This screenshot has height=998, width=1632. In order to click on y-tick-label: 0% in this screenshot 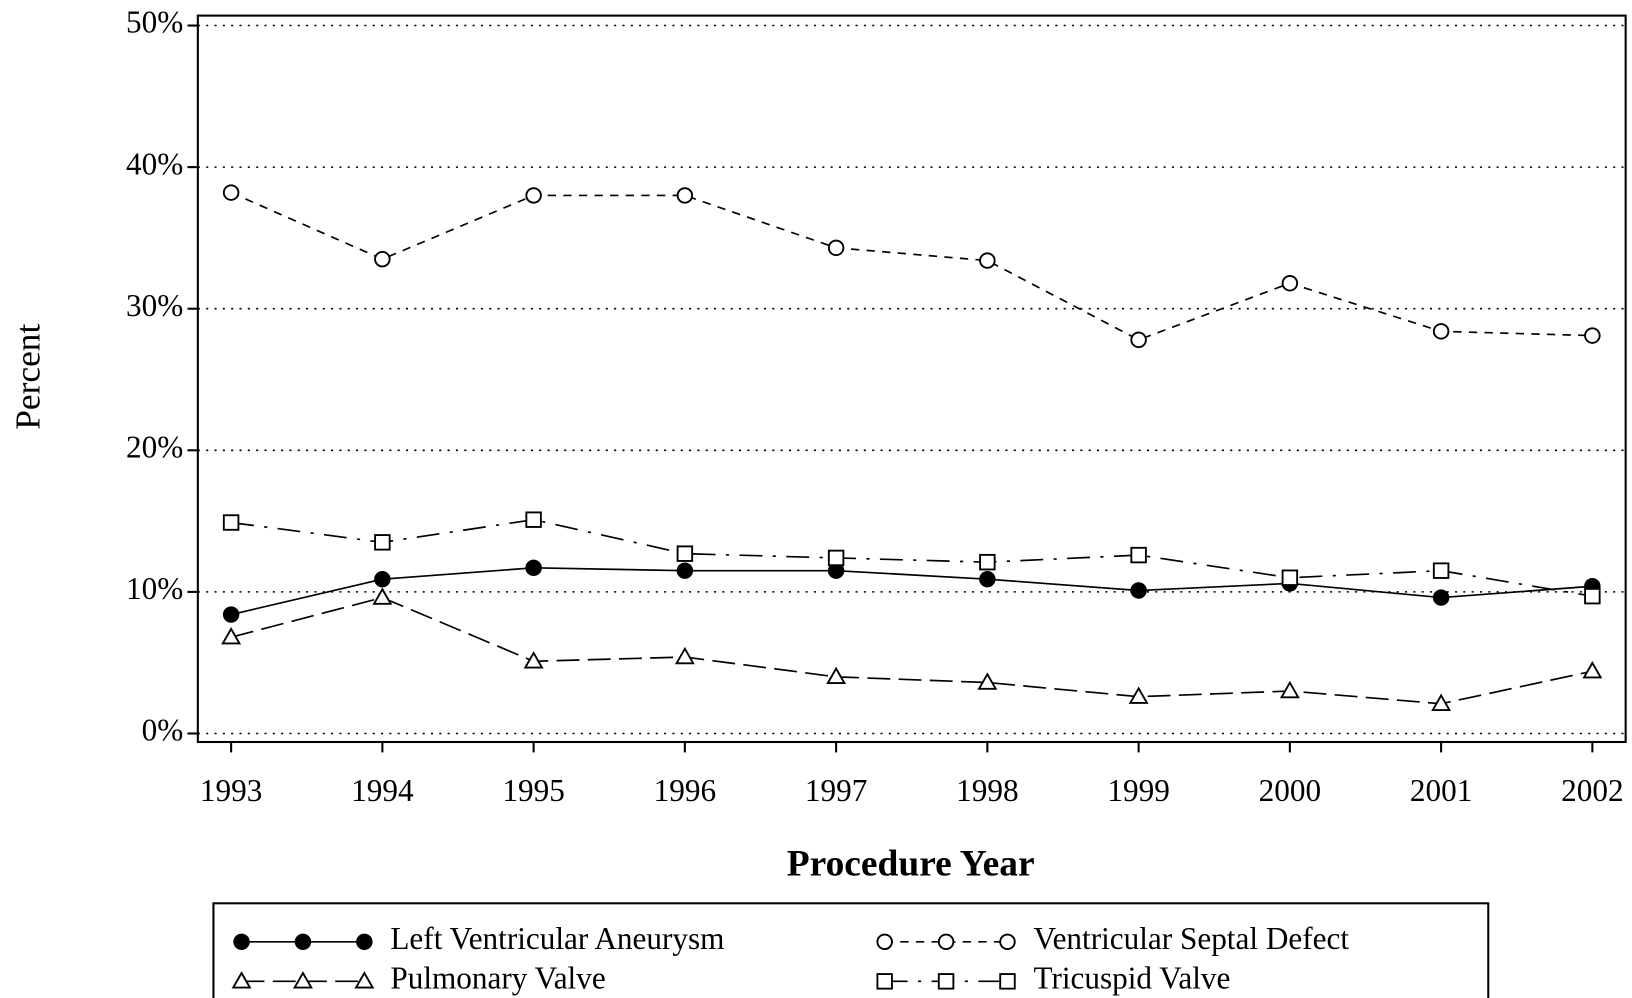, I will do `click(163, 730)`.